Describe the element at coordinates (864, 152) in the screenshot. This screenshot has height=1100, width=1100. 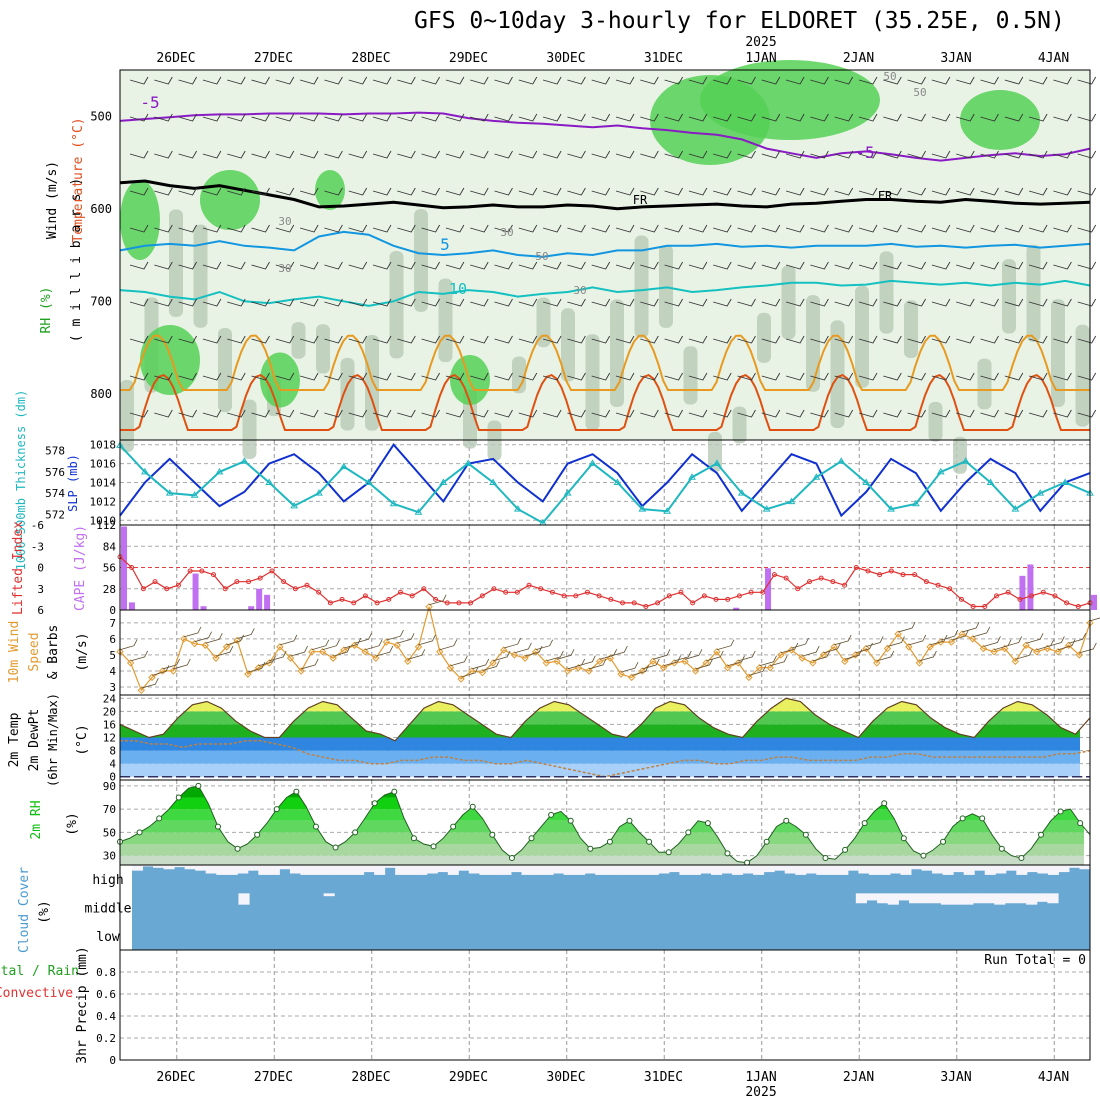
I see `contour-label: -5` at that location.